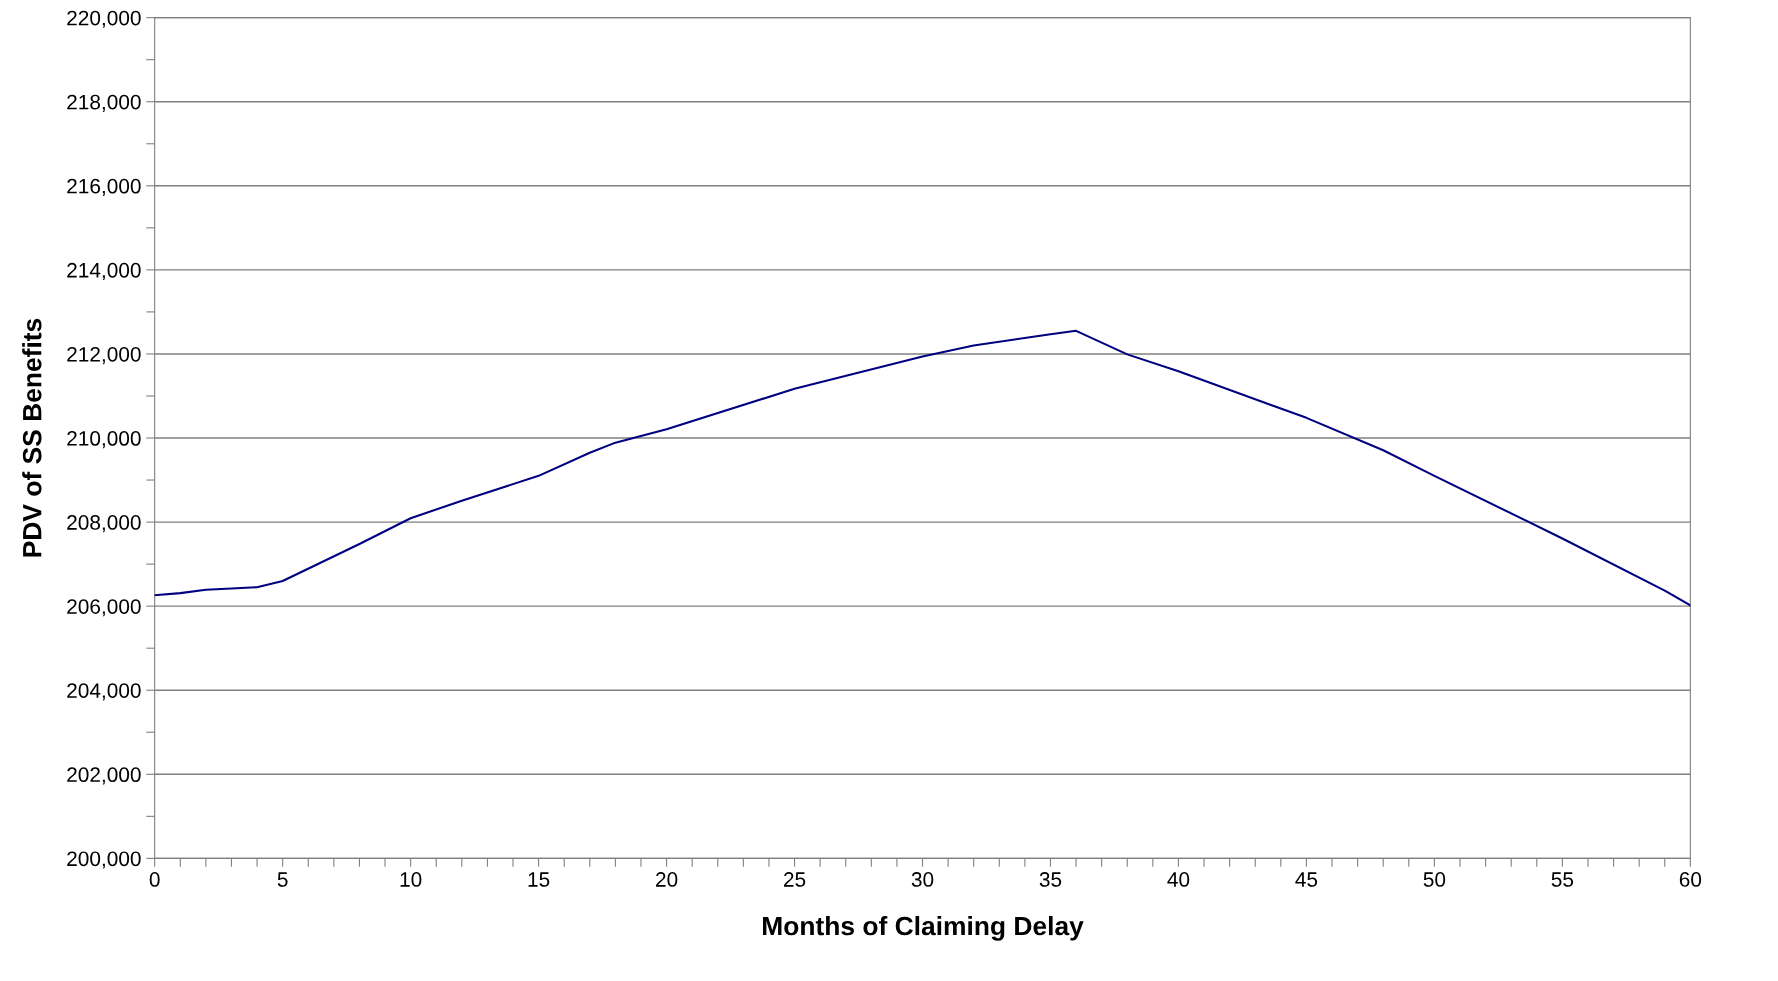 The height and width of the screenshot is (981, 1778). What do you see at coordinates (1434, 879) in the screenshot?
I see `x-tick-label: 50` at bounding box center [1434, 879].